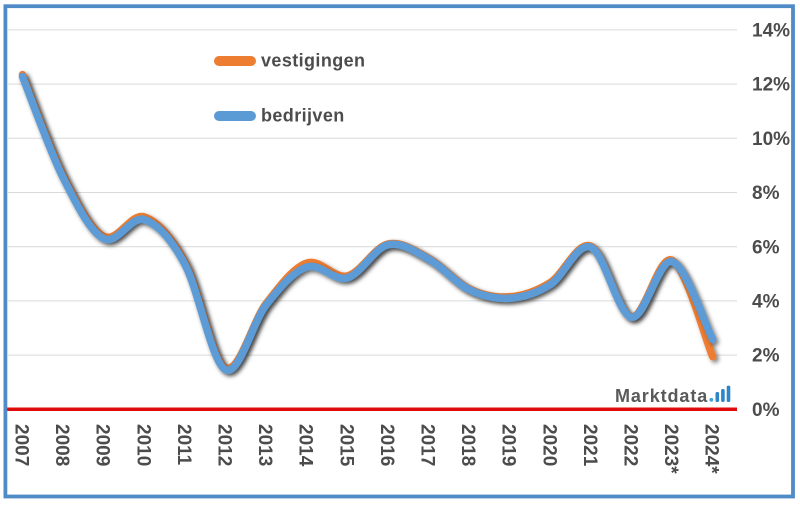 This screenshot has width=800, height=505. What do you see at coordinates (142, 445) in the screenshot?
I see `svg-text: 2010` at bounding box center [142, 445].